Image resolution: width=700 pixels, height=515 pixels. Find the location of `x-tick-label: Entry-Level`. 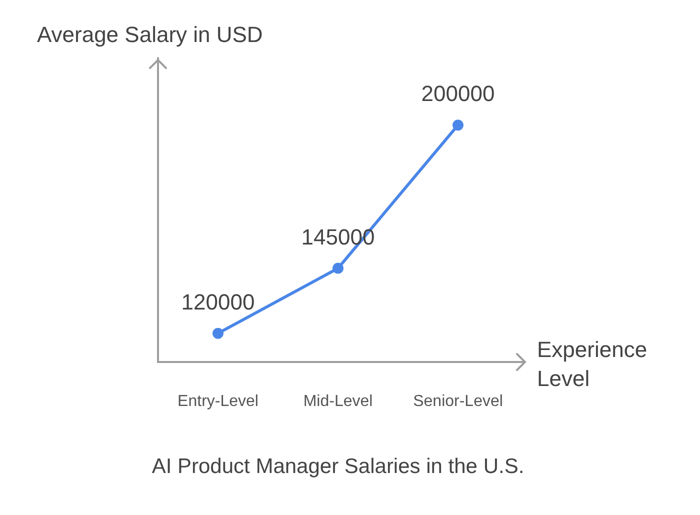

x-tick-label: Entry-Level is located at coordinates (218, 401).